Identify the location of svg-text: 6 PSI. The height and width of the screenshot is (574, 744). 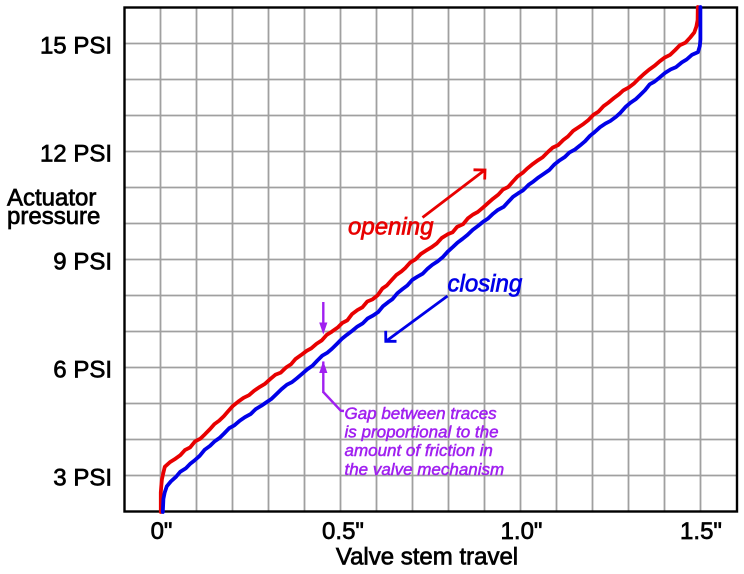
(82, 370).